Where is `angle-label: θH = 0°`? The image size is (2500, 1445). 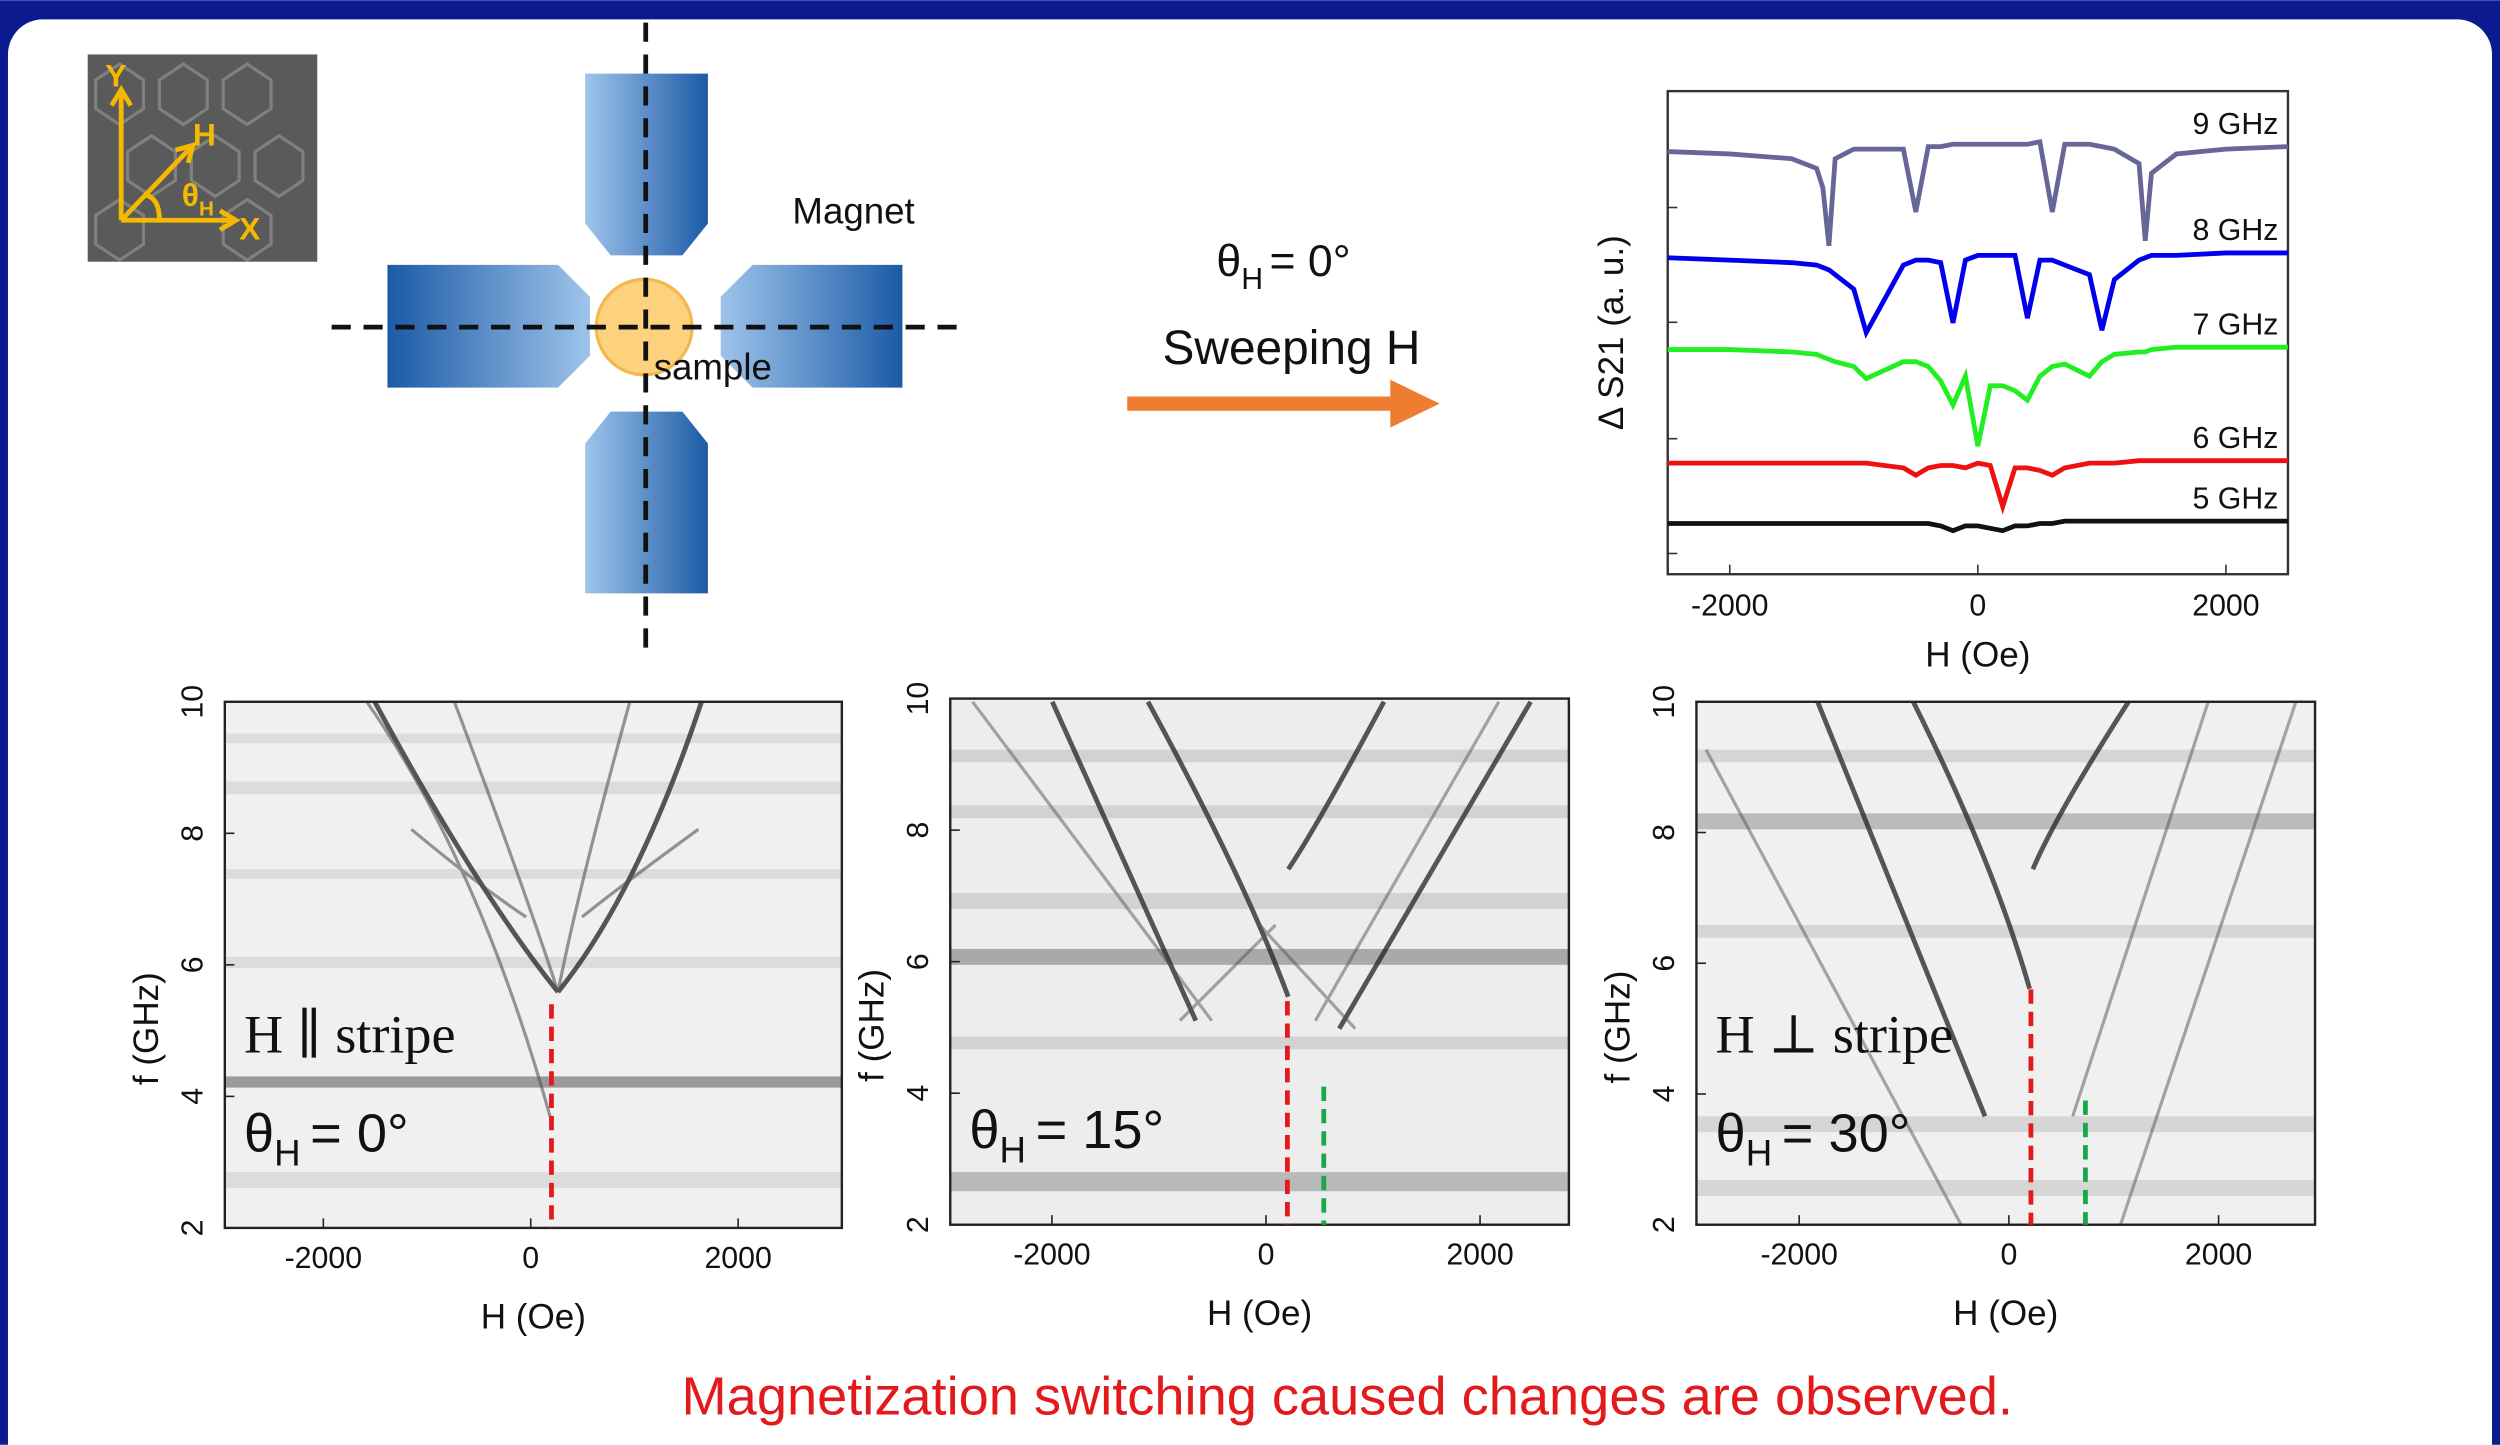
angle-label: θH = 0° is located at coordinates (326, 1138).